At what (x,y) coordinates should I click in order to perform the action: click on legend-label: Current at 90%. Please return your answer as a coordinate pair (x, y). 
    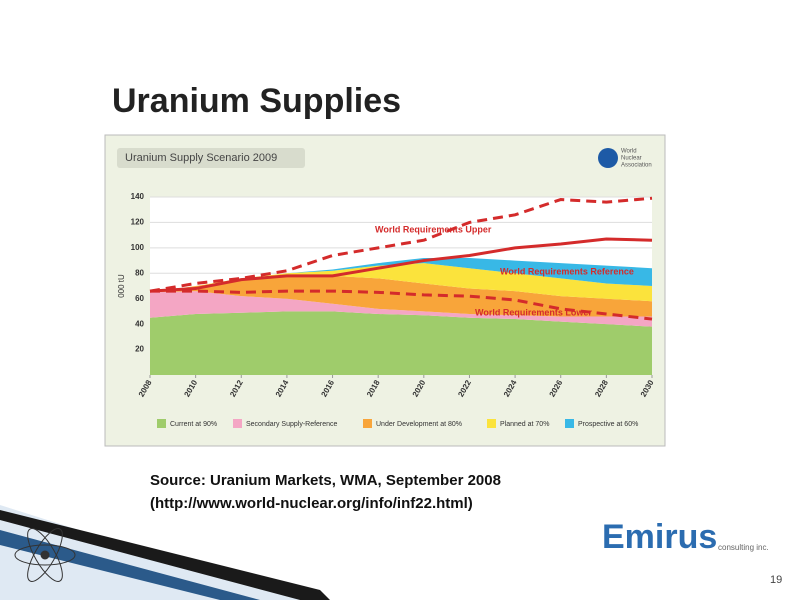
    Looking at the image, I should click on (193, 424).